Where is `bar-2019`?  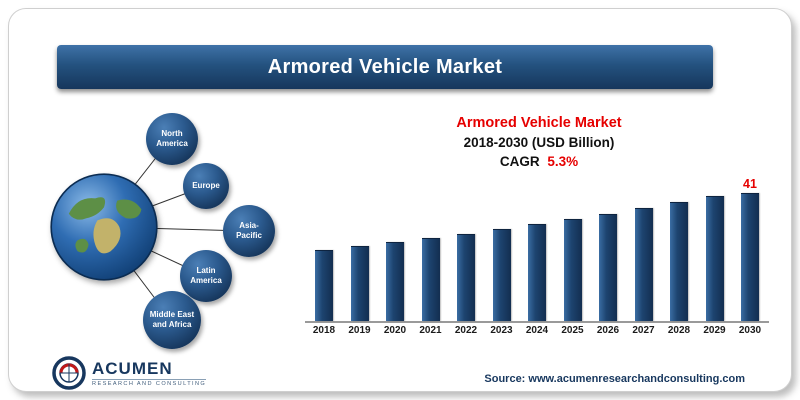
bar-2019 is located at coordinates (359, 283).